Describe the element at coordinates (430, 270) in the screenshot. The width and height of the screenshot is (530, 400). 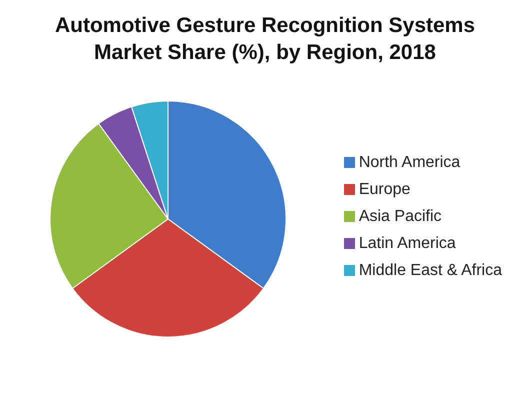
I see `legend-label: Middle East & Africa` at that location.